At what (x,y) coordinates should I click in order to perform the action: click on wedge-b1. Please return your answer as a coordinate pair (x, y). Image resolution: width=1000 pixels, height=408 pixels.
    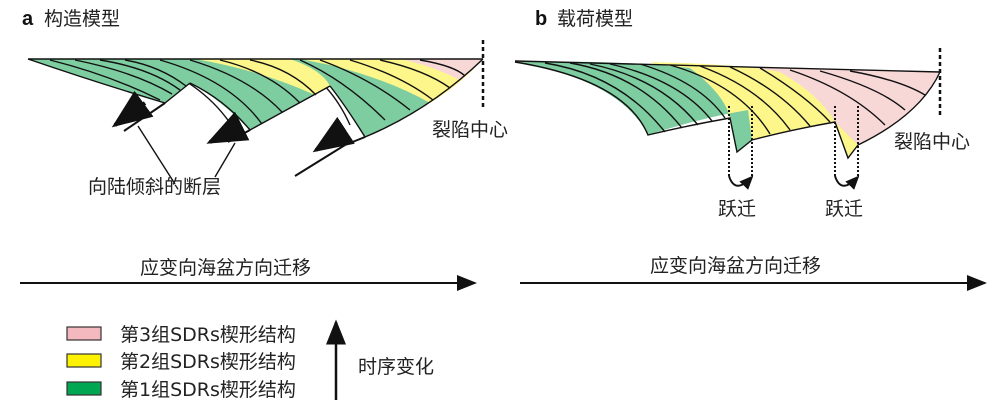
    Looking at the image, I should click on (633, 106).